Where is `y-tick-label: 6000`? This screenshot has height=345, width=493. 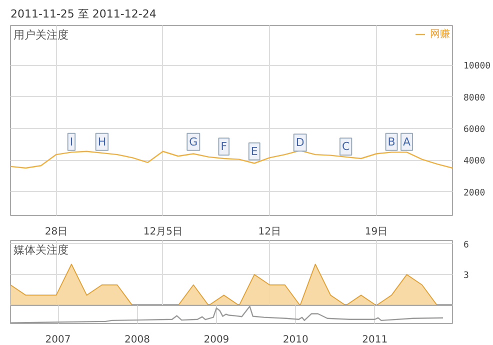 y-tick-label: 6000 is located at coordinates (475, 129).